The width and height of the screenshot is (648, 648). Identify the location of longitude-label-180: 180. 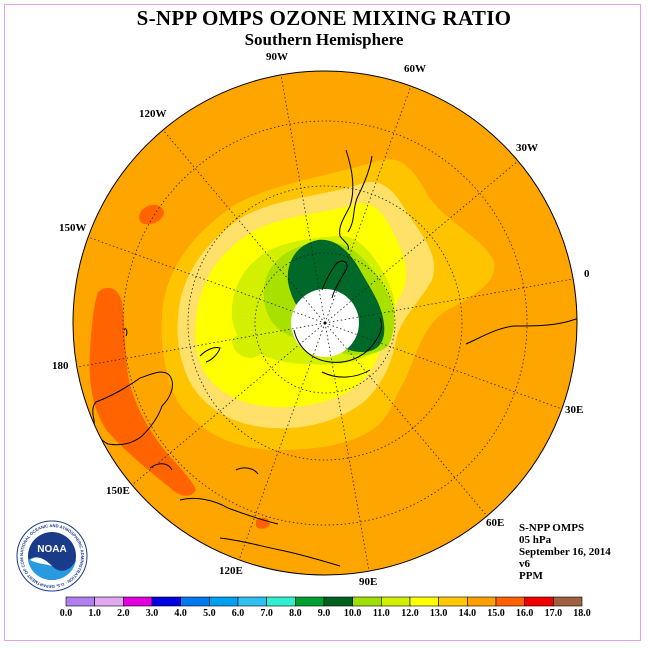
(60, 366).